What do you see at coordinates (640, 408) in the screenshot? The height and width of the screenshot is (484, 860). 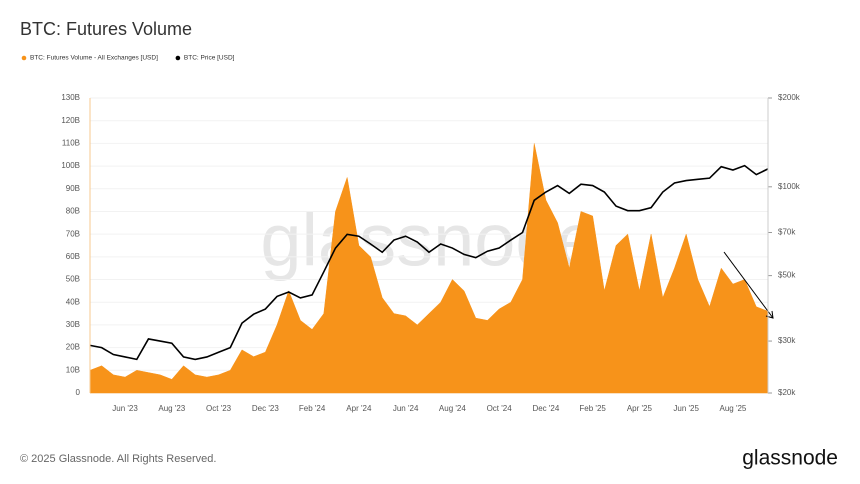 I see `x-tick-label: Apr '25` at bounding box center [640, 408].